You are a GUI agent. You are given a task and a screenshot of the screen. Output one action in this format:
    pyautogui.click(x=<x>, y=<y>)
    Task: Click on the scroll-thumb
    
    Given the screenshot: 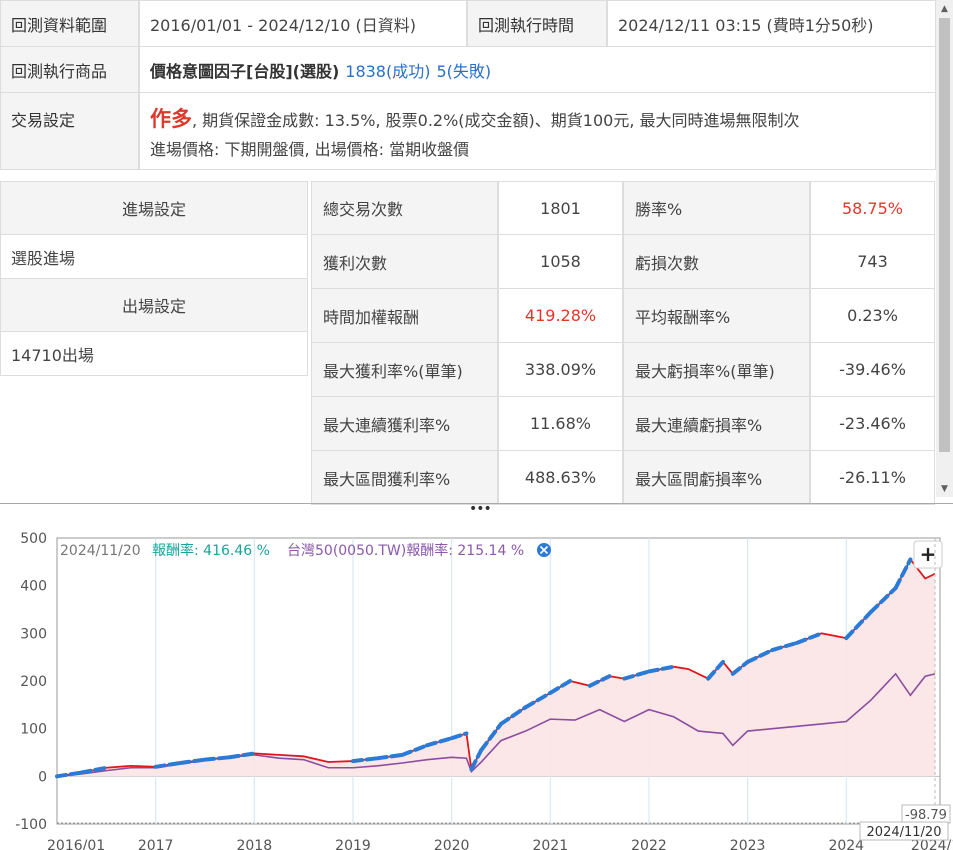 What is the action you would take?
    pyautogui.click(x=944, y=235)
    